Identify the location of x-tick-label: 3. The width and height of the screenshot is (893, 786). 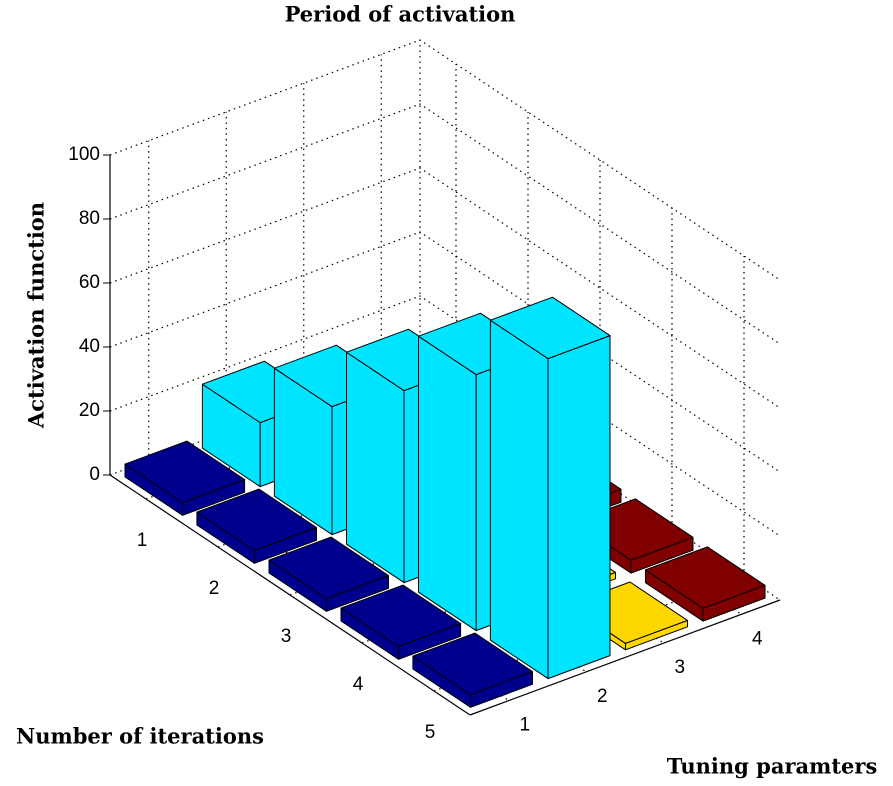
(286, 636).